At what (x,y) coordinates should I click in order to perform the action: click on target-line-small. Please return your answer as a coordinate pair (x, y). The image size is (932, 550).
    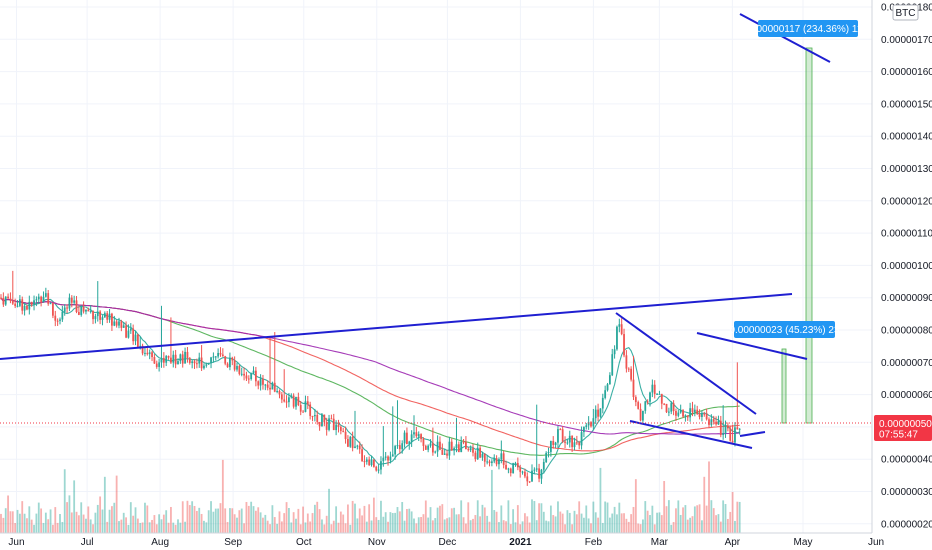
    Looking at the image, I should click on (752, 346).